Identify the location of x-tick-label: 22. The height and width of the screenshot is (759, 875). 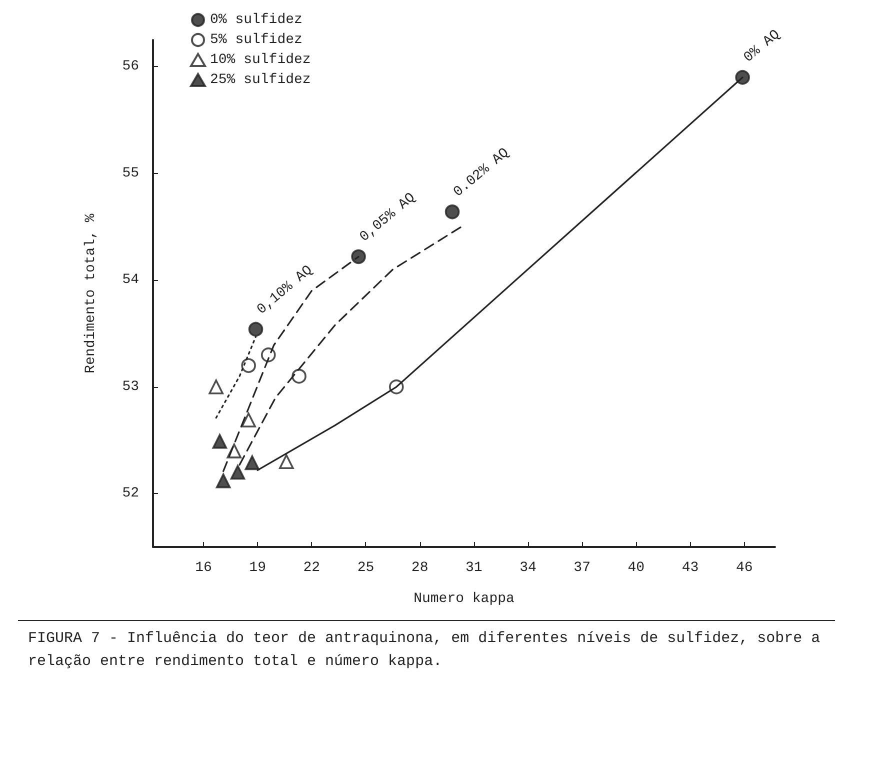
(311, 568).